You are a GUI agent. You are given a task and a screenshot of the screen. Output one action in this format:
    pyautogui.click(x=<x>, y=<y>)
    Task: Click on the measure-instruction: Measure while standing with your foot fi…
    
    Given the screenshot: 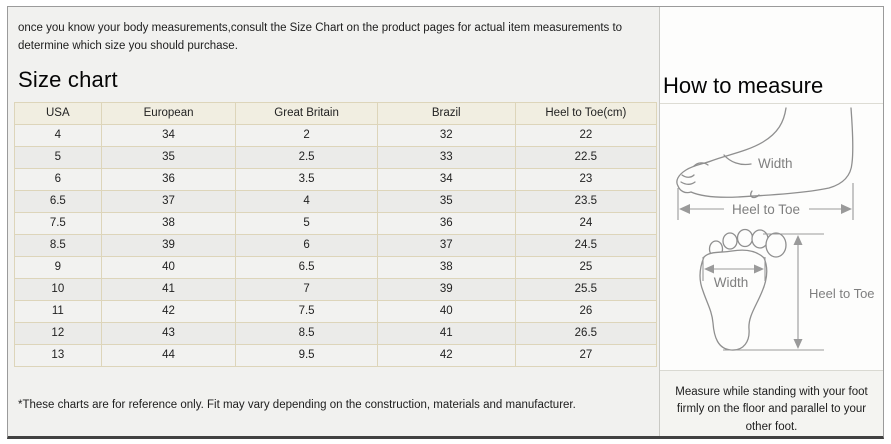 What is the action you would take?
    pyautogui.click(x=771, y=403)
    